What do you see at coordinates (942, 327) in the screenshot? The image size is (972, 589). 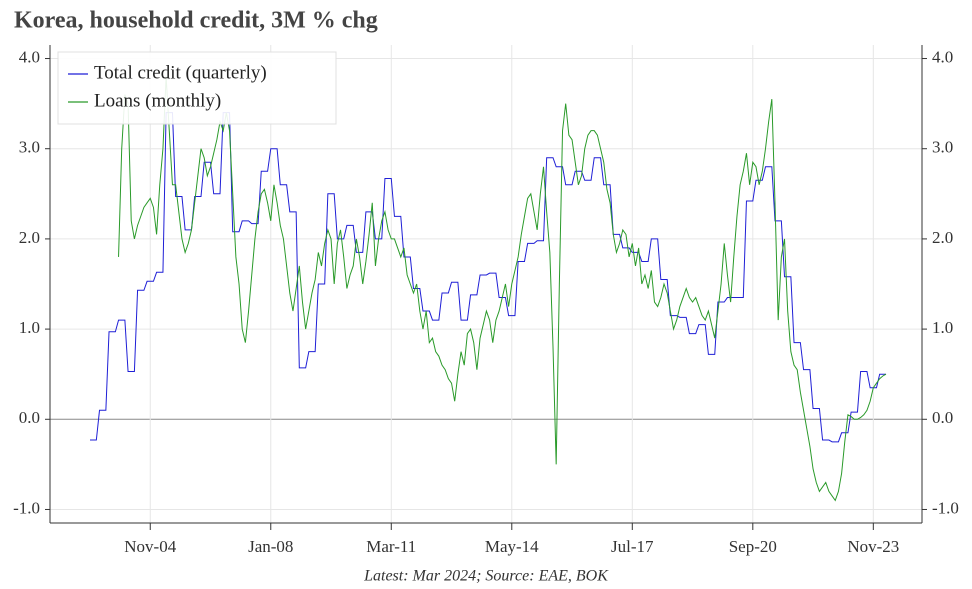 I see `y2-tick-label: 1.0` at bounding box center [942, 327].